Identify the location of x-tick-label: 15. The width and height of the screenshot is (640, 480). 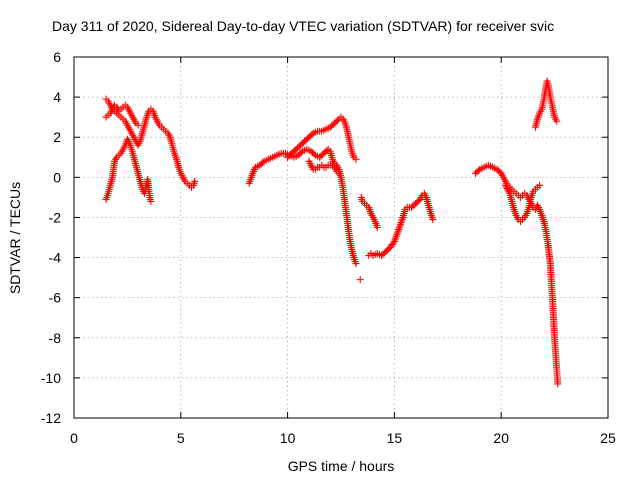
(395, 438).